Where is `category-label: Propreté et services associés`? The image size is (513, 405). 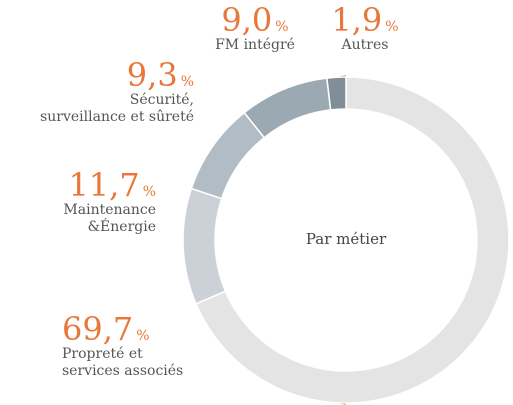
category-label: Propreté et services associés is located at coordinates (123, 362).